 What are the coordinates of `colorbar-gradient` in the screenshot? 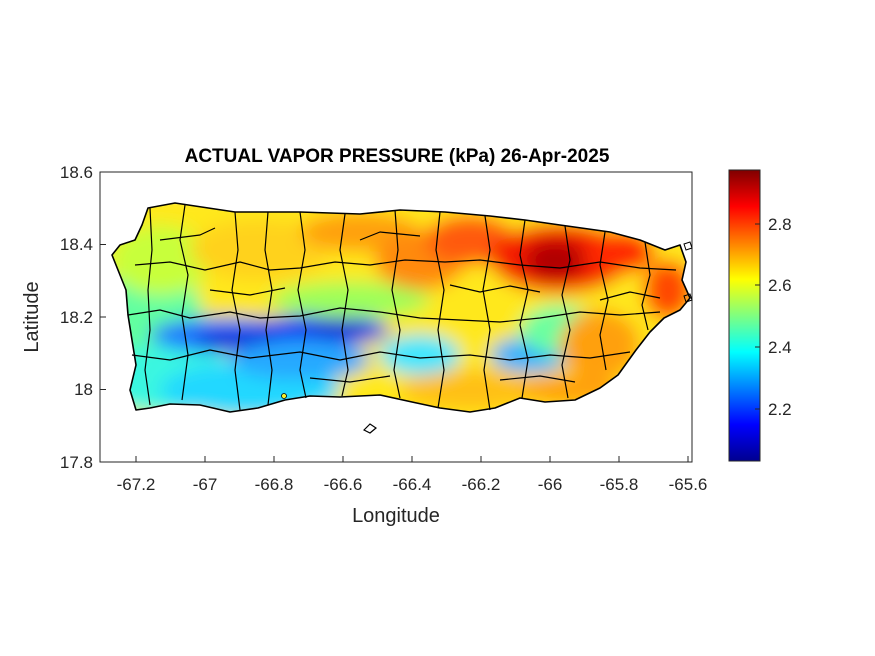 It's located at (744, 315).